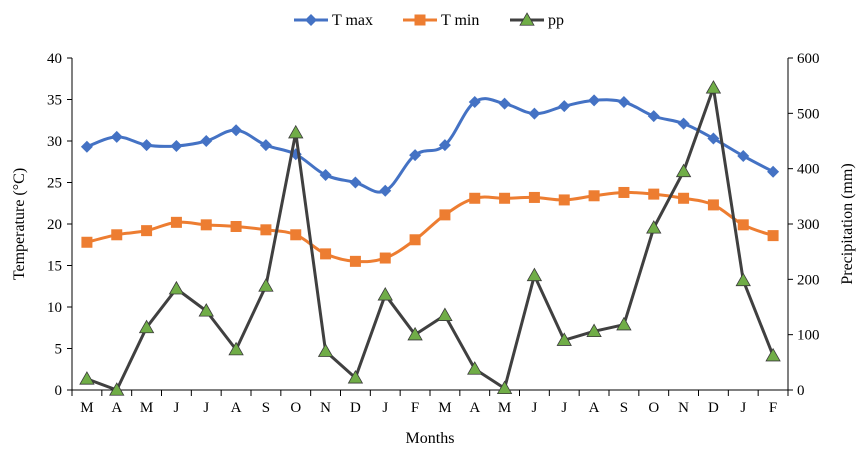  What do you see at coordinates (847, 223) in the screenshot?
I see `y-right-axis-title: Precipitation (mm)` at bounding box center [847, 223].